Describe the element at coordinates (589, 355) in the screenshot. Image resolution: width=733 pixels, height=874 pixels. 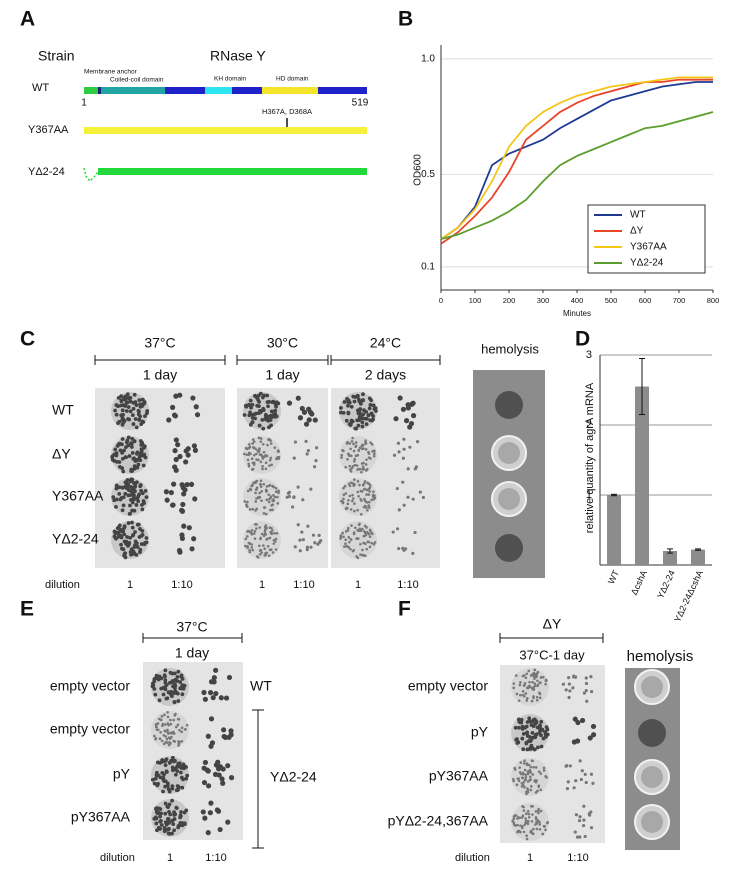
I see `y-tick-label: 3` at that location.